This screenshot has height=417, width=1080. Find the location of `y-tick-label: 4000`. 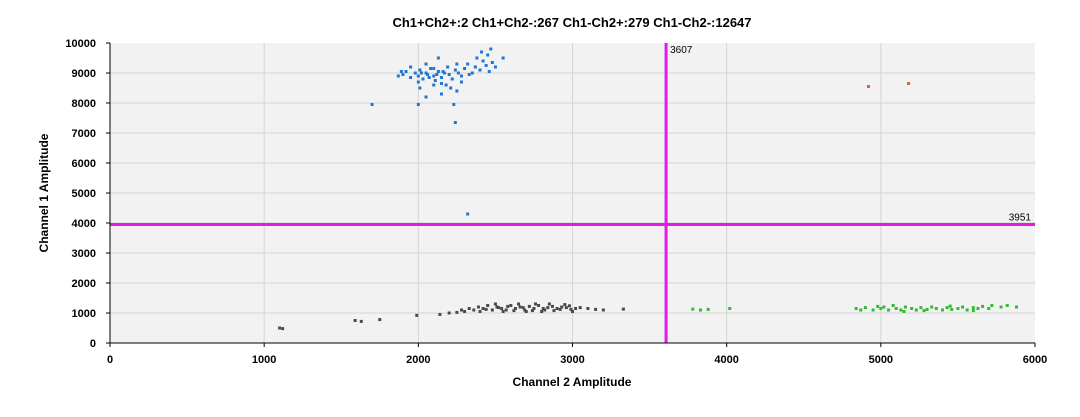

y-tick-label: 4000 is located at coordinates (84, 224).